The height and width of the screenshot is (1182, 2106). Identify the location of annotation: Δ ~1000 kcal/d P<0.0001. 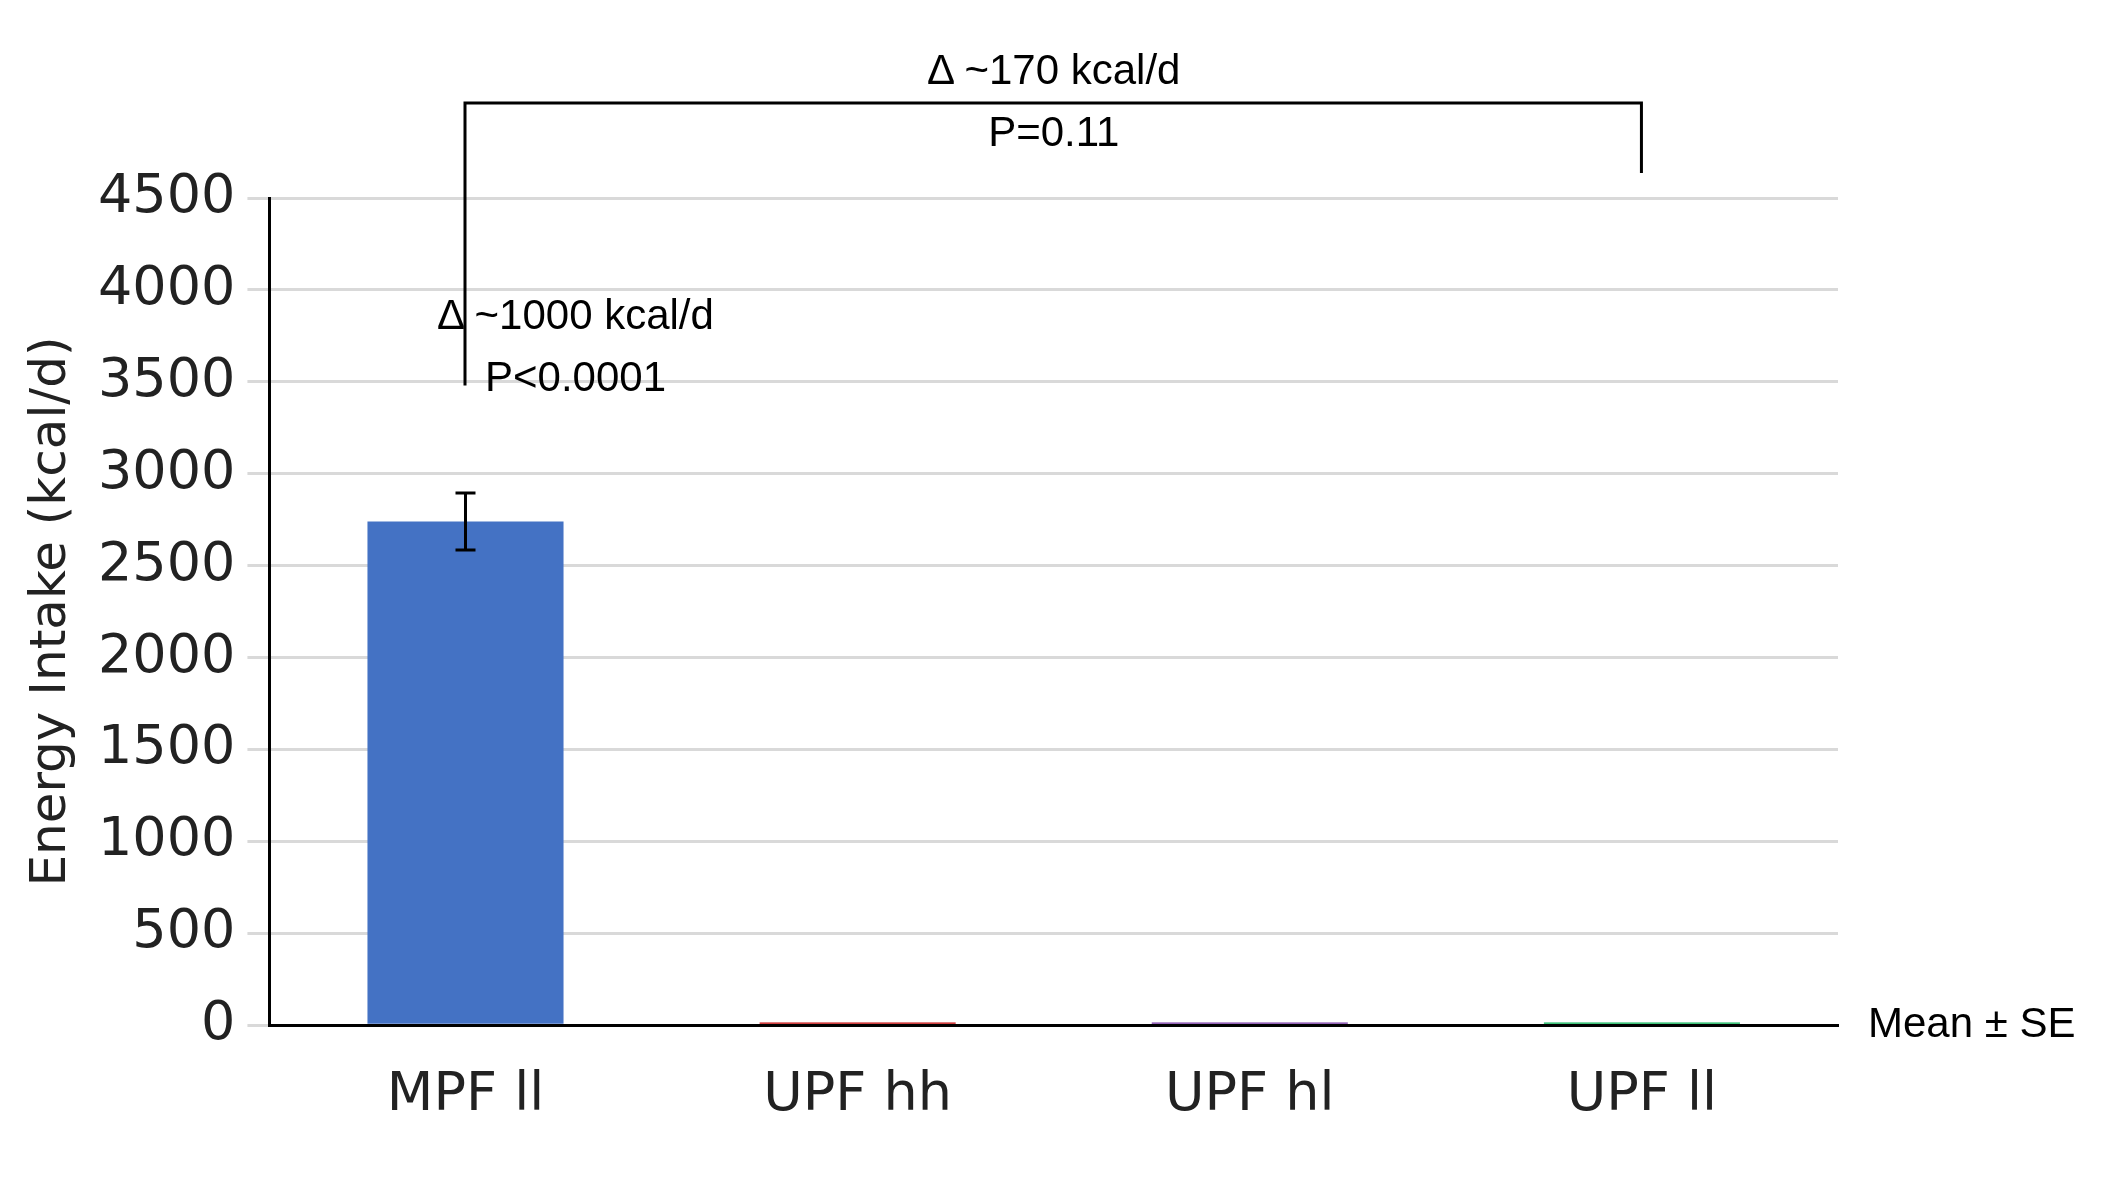
(575, 345).